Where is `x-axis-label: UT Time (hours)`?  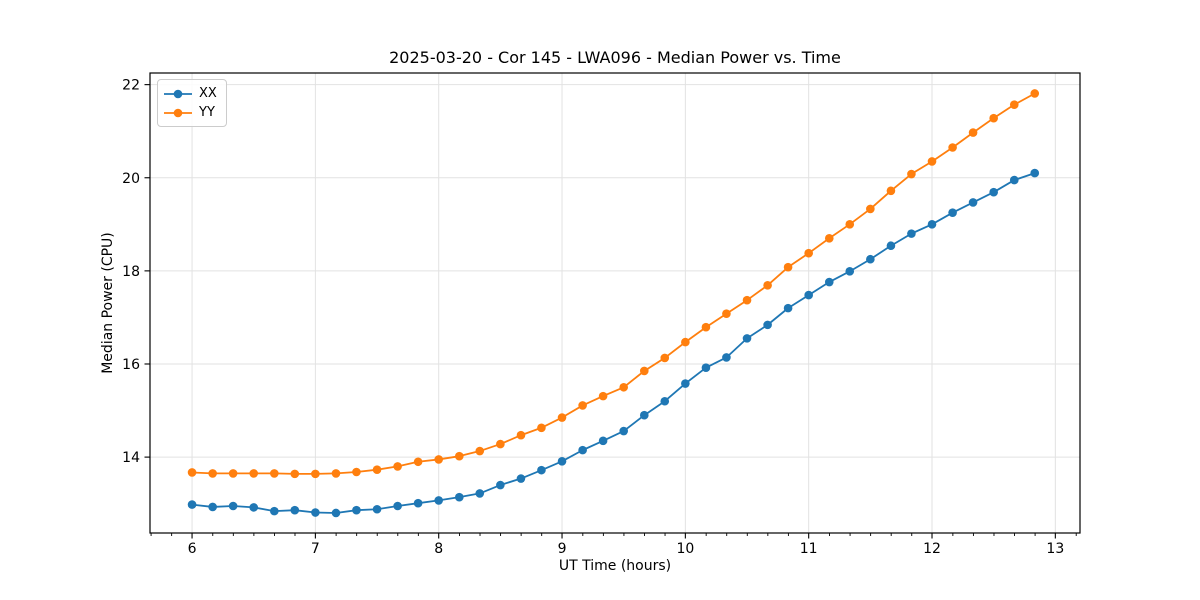
x-axis-label: UT Time (hours) is located at coordinates (615, 566).